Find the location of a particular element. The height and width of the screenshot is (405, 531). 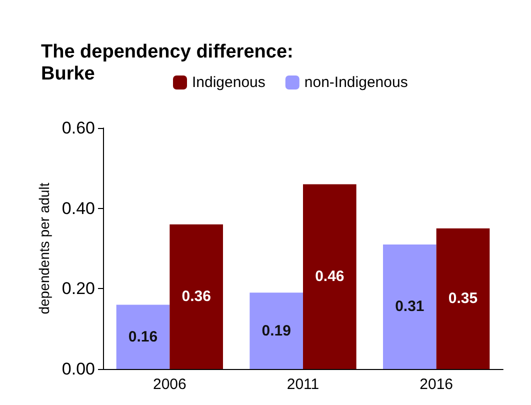

data-label: 0.16 is located at coordinates (143, 337).